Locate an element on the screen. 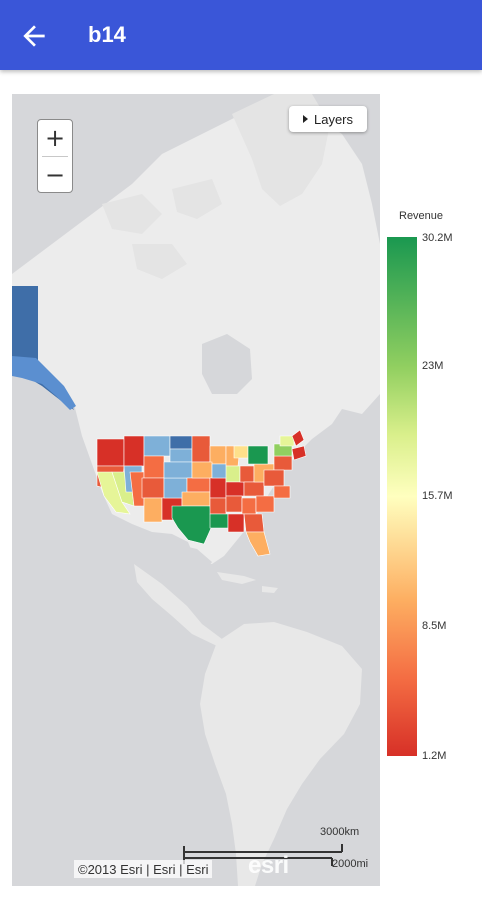 The width and height of the screenshot is (482, 900). map-attribution: ©2013 Esri | Esri | Esri is located at coordinates (143, 869).